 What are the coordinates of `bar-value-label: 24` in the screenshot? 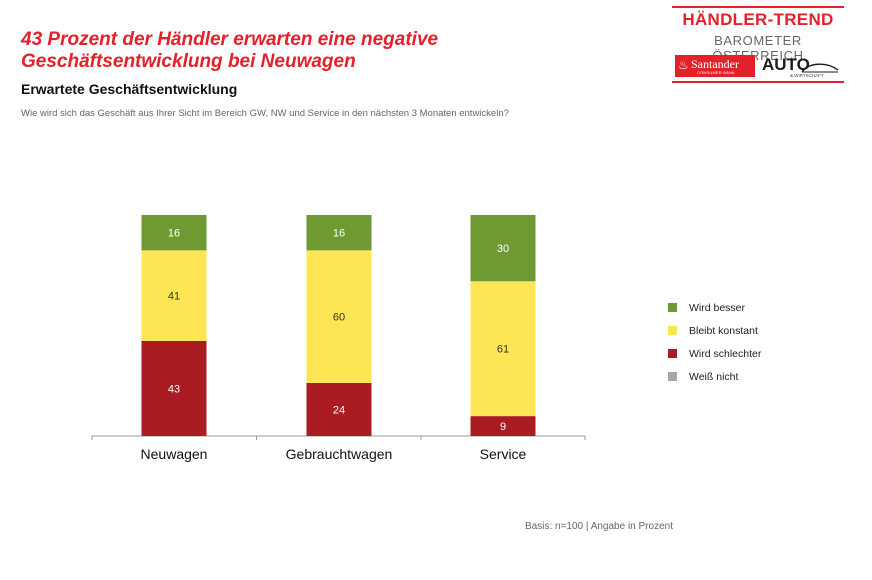 It's located at (339, 410).